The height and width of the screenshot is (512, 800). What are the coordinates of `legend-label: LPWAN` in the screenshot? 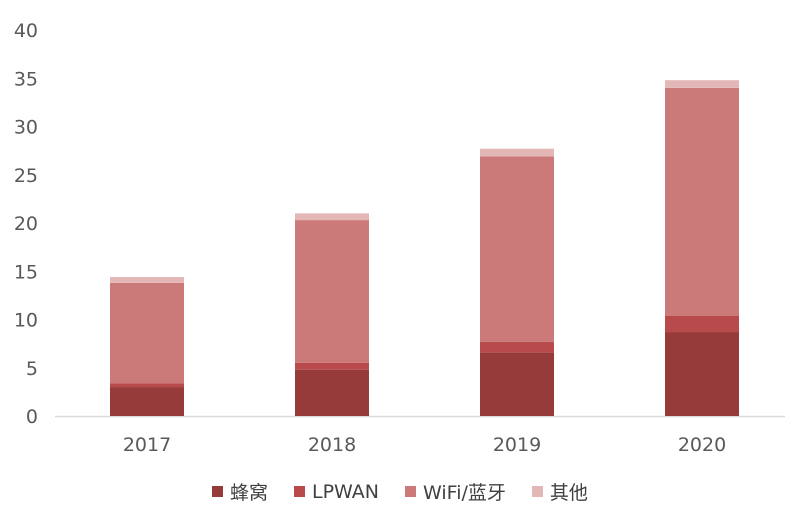 It's located at (346, 491).